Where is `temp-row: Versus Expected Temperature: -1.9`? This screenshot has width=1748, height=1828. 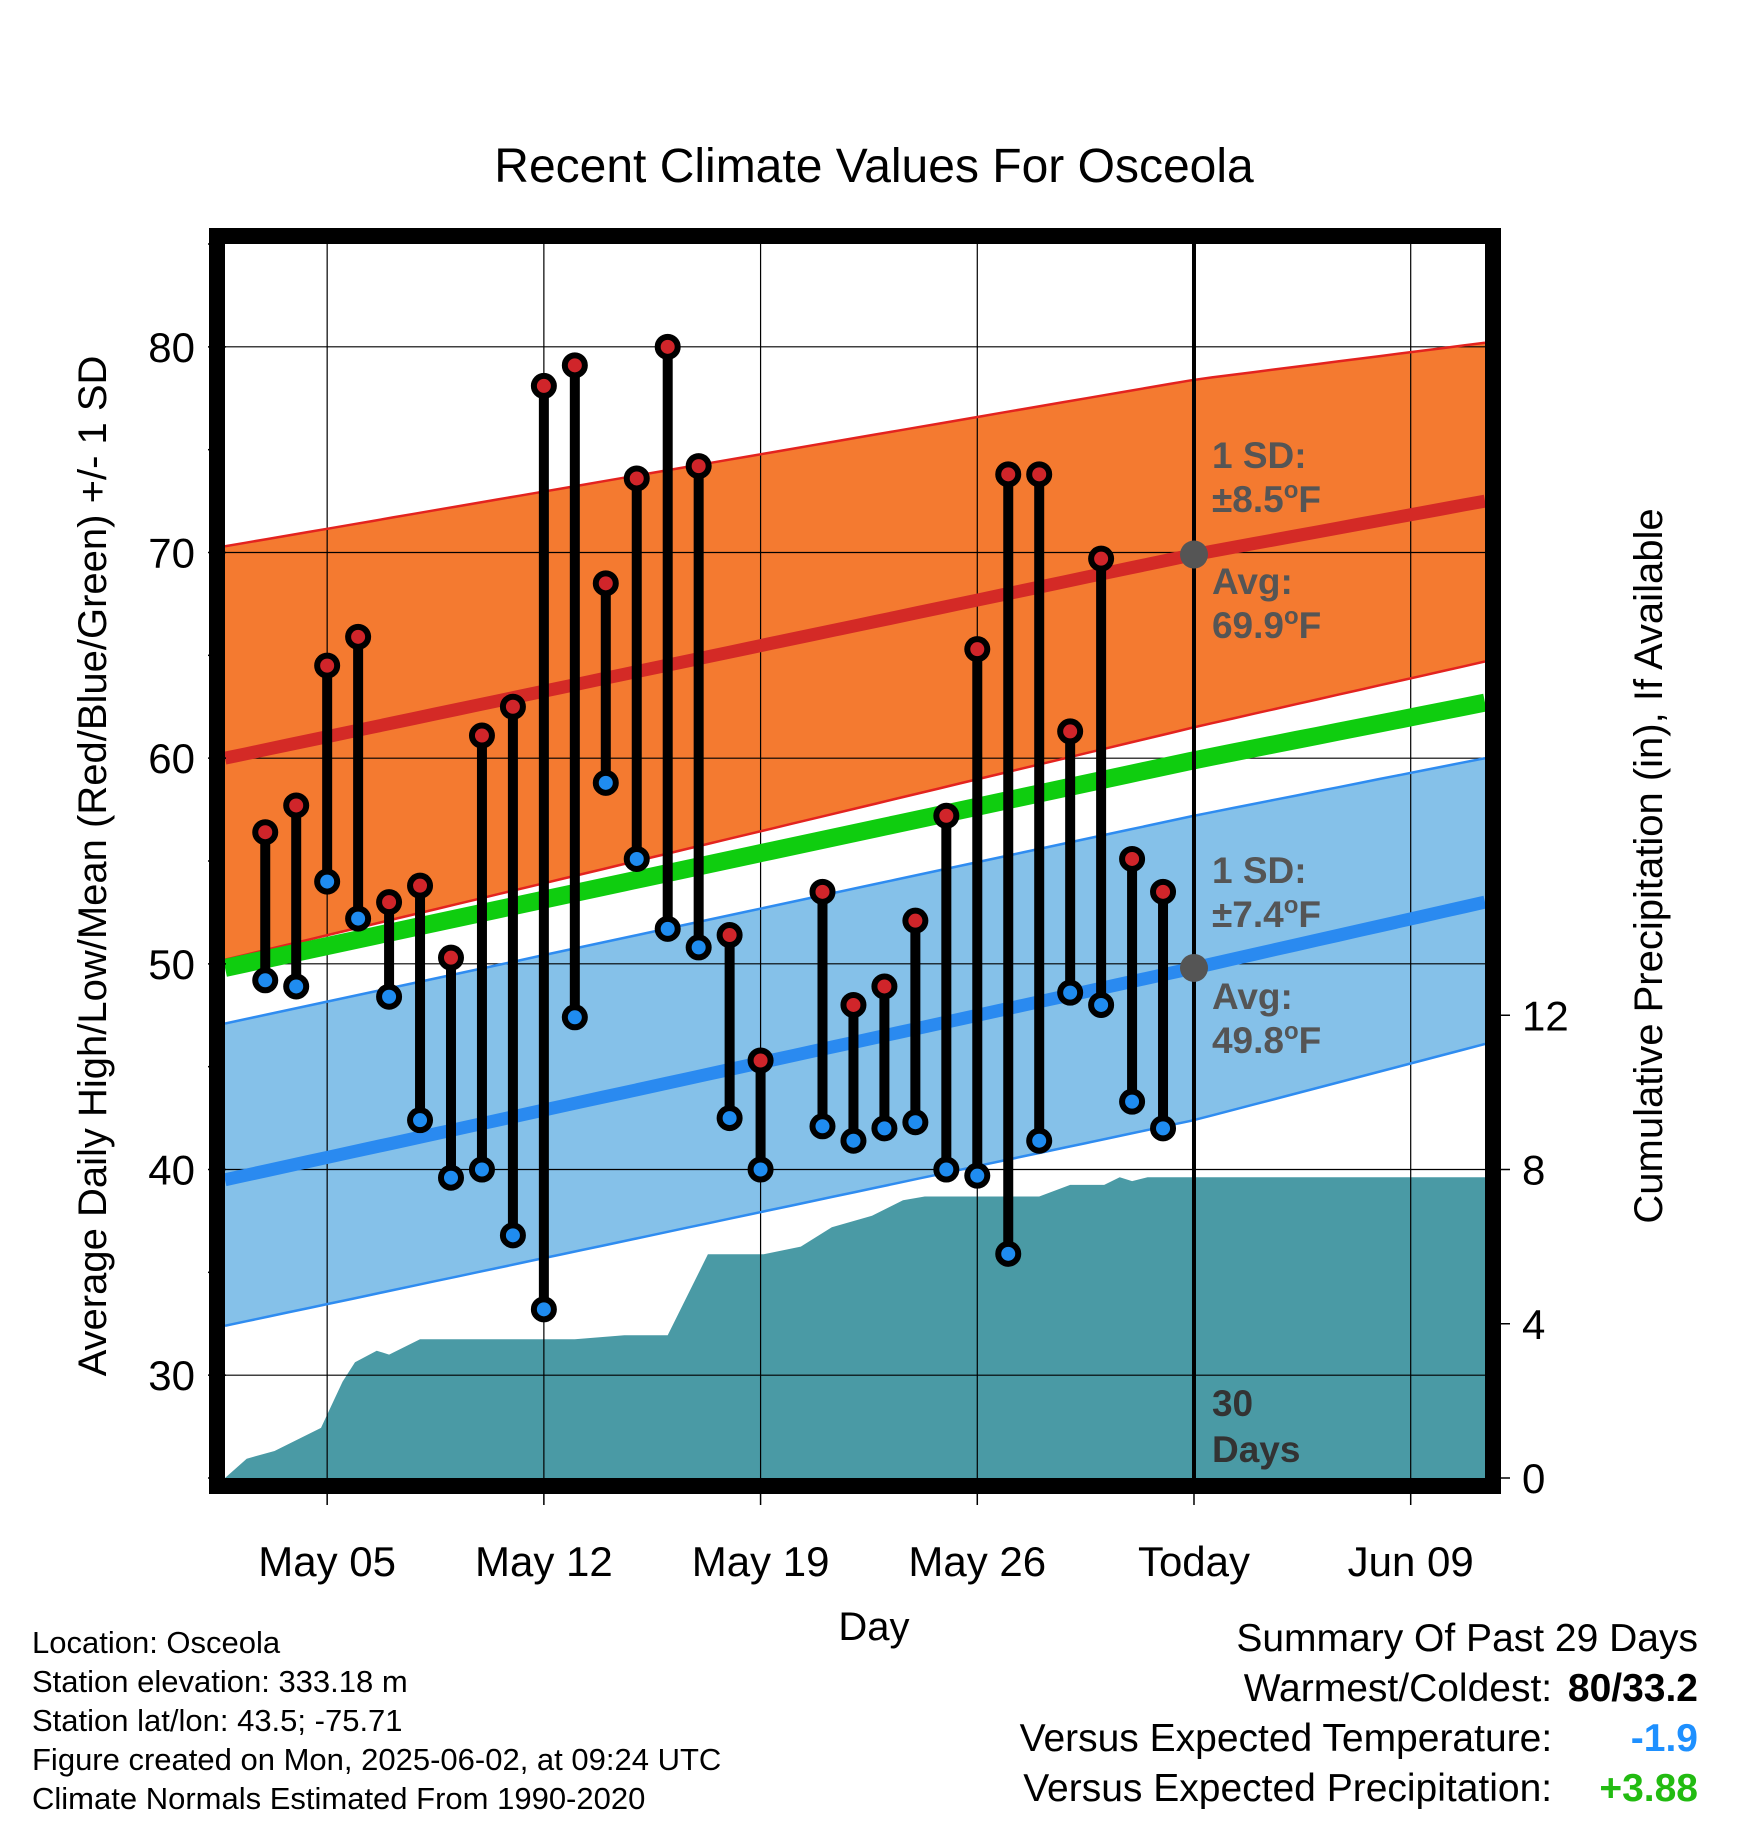 temp-row: Versus Expected Temperature: -1.9 is located at coordinates (1359, 1739).